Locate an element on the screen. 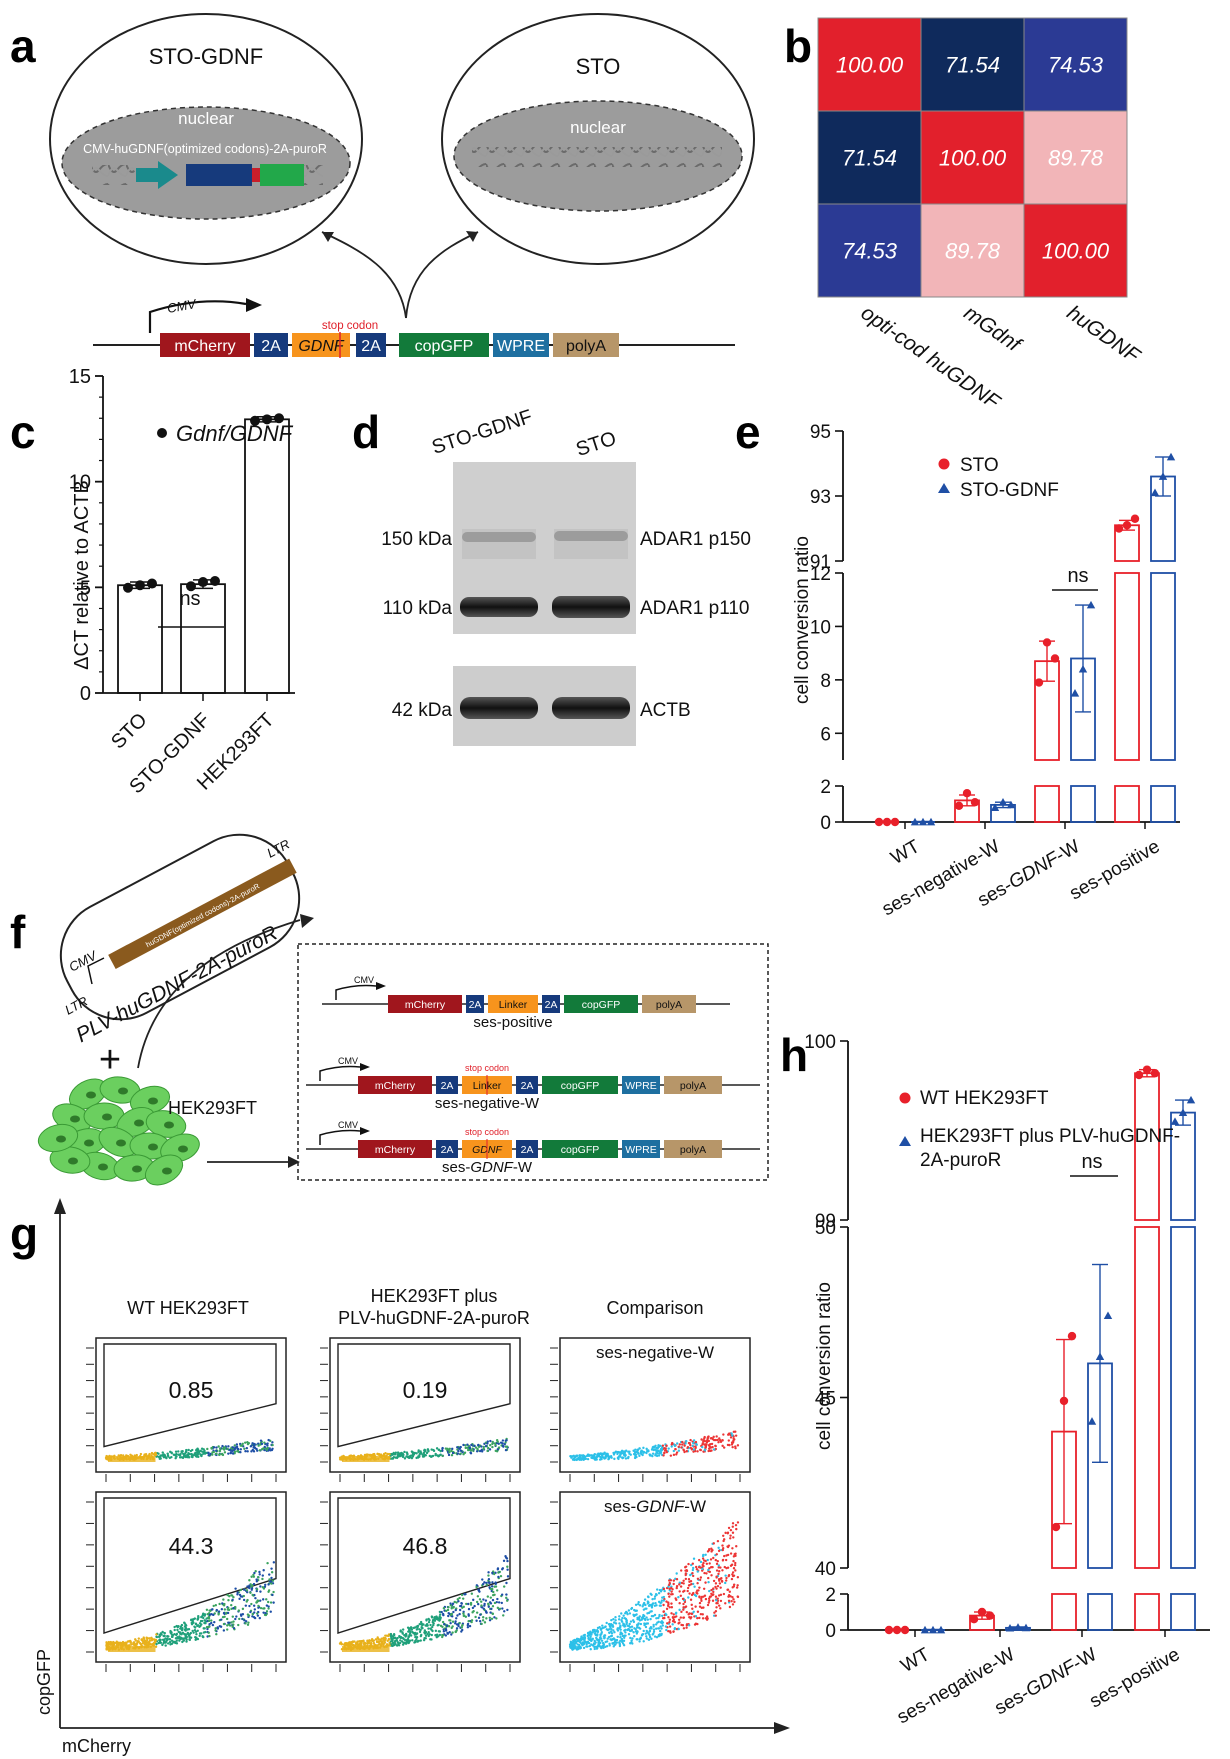  y-tick-label: 100 is located at coordinates (820, 1042).